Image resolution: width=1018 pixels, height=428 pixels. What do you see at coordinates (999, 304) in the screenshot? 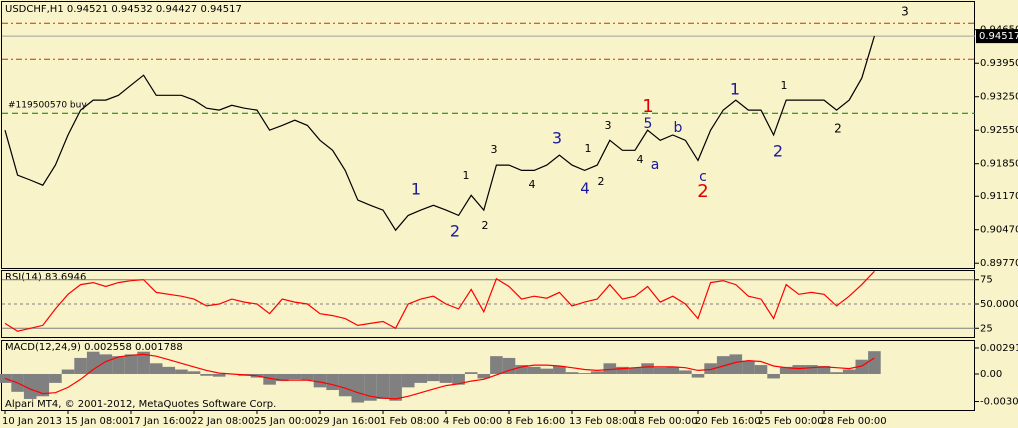
I see `y-tick-label: 50.0000` at bounding box center [999, 304].